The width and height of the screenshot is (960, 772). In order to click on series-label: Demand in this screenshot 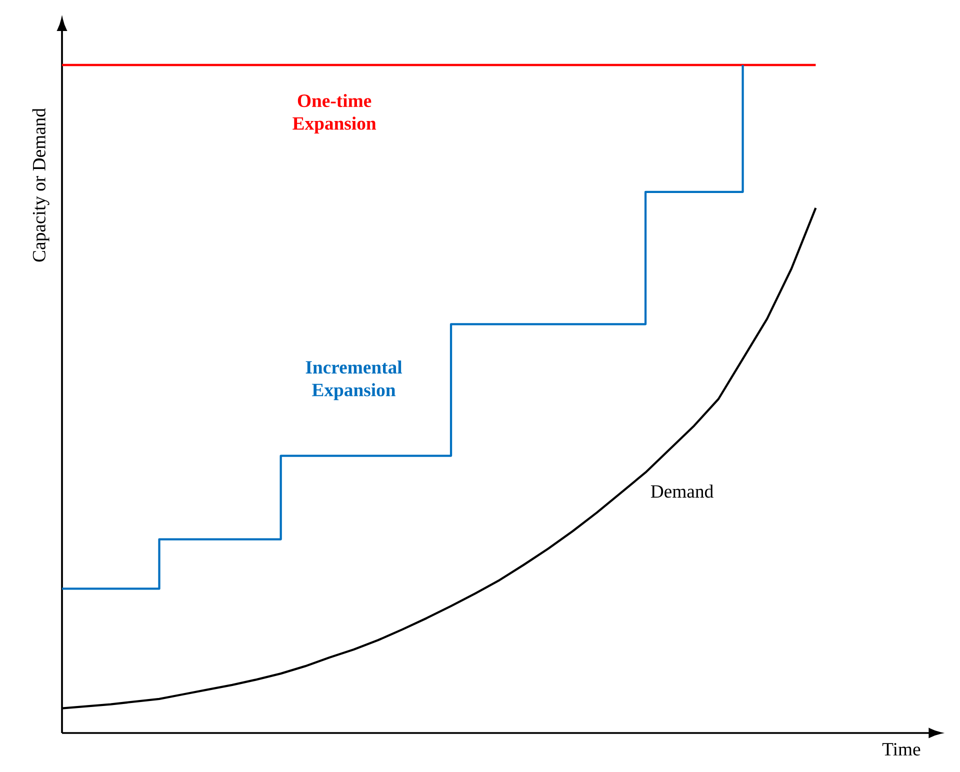, I will do `click(682, 491)`.